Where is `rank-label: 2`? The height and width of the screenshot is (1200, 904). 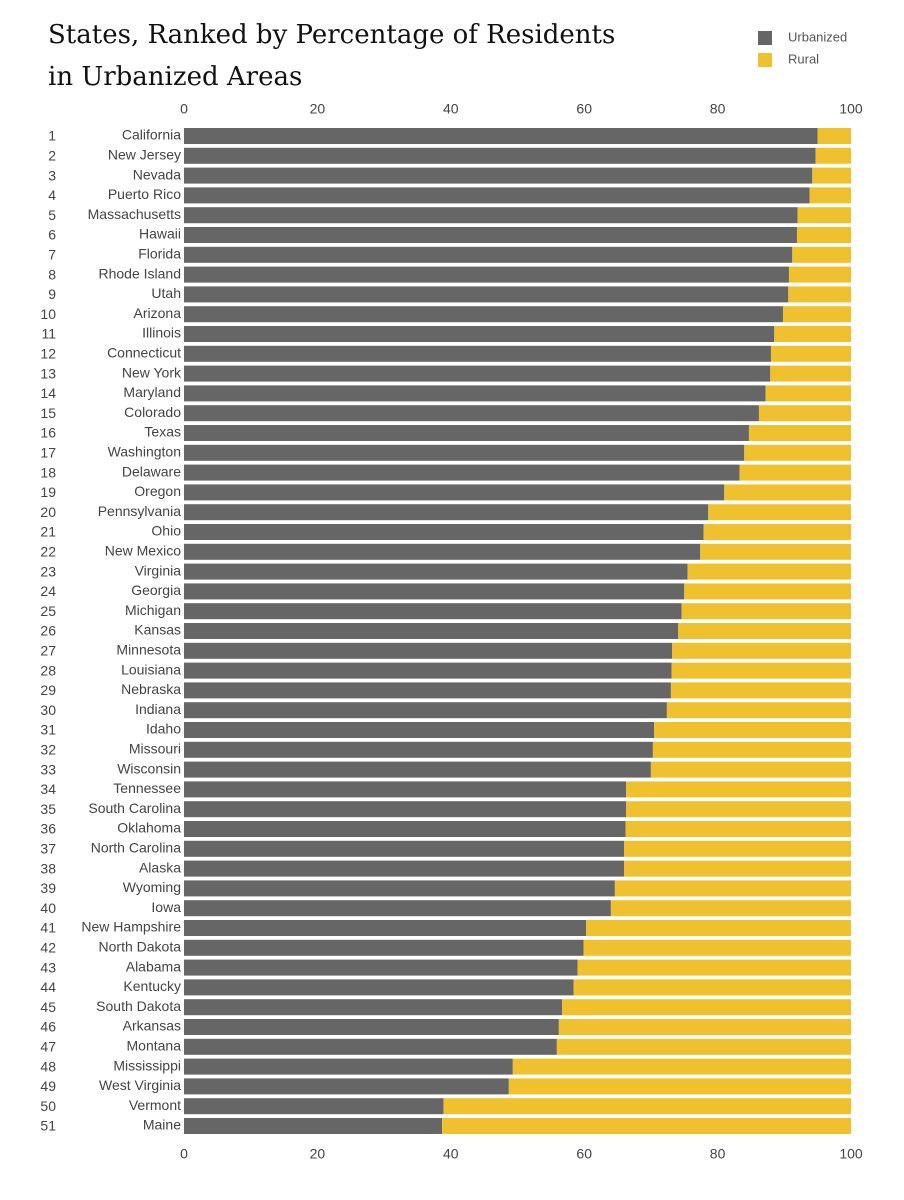
rank-label: 2 is located at coordinates (52, 156).